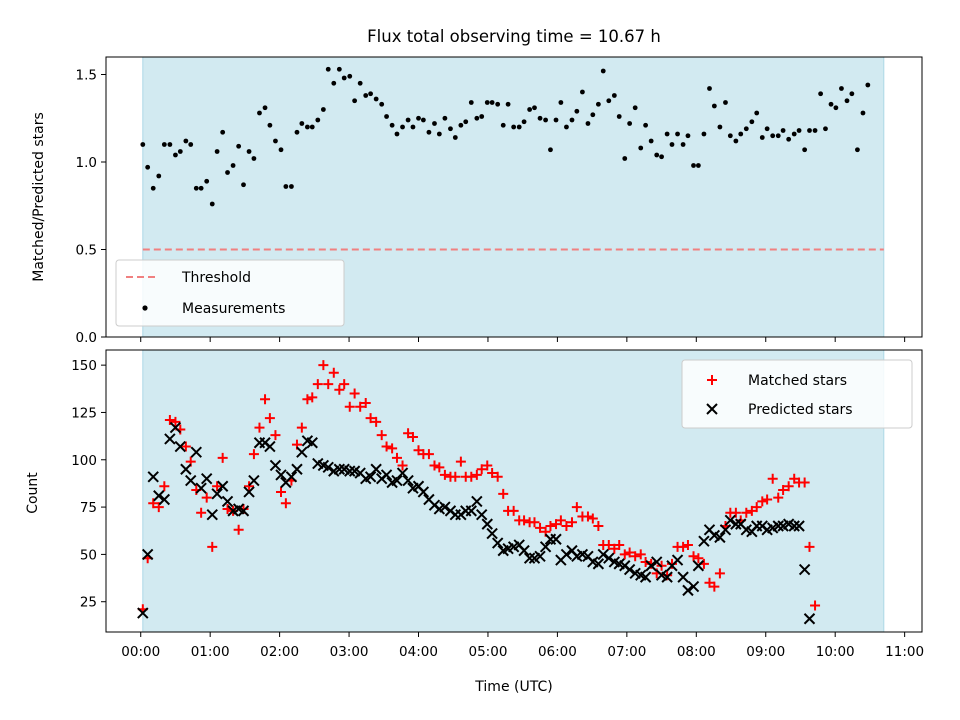 Image resolution: width=960 pixels, height=720 pixels. I want to click on bottom-xtick-label: 04:00, so click(418, 652).